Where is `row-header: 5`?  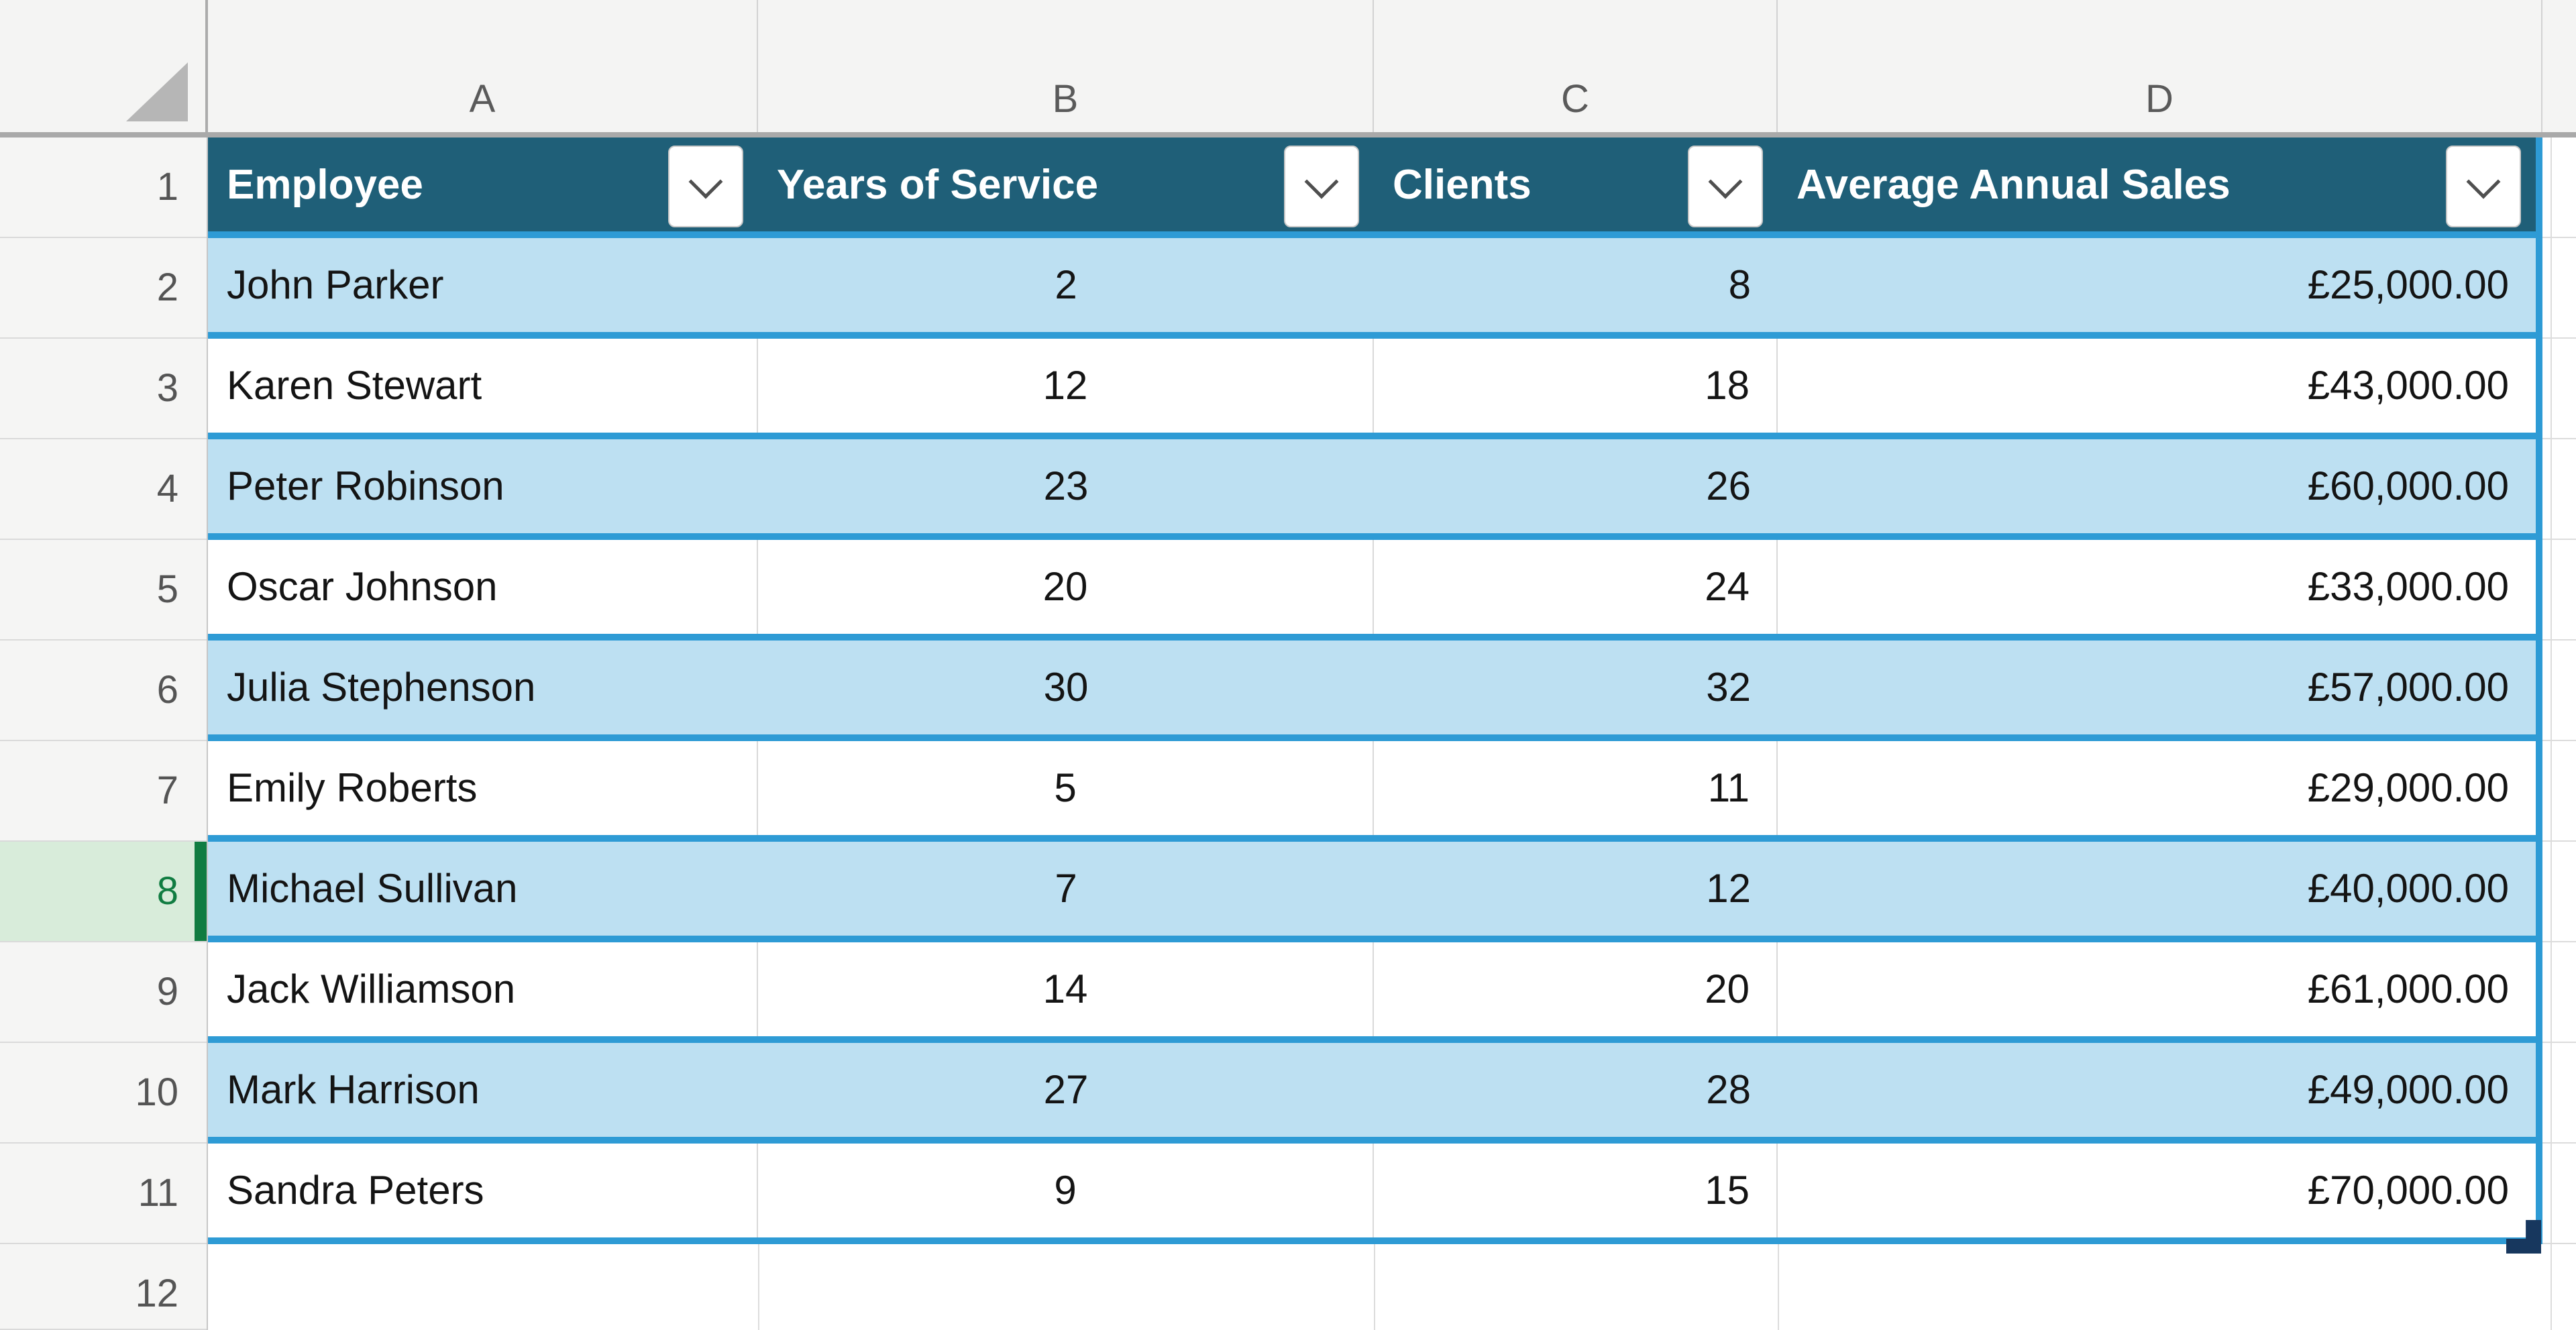 row-header: 5 is located at coordinates (103, 590).